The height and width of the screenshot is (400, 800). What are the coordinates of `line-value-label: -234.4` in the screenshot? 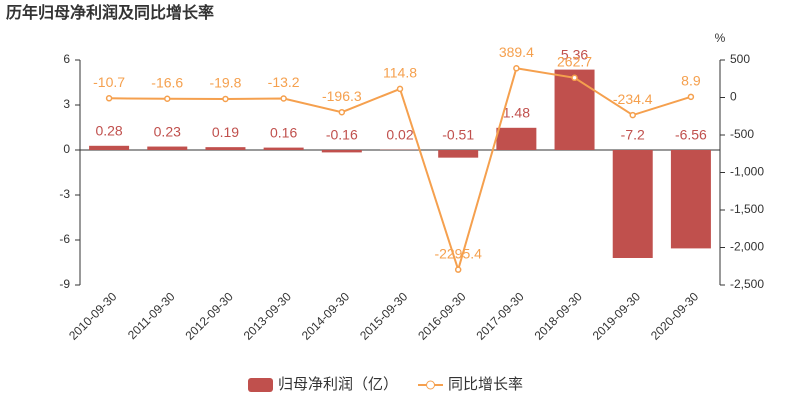 It's located at (633, 99).